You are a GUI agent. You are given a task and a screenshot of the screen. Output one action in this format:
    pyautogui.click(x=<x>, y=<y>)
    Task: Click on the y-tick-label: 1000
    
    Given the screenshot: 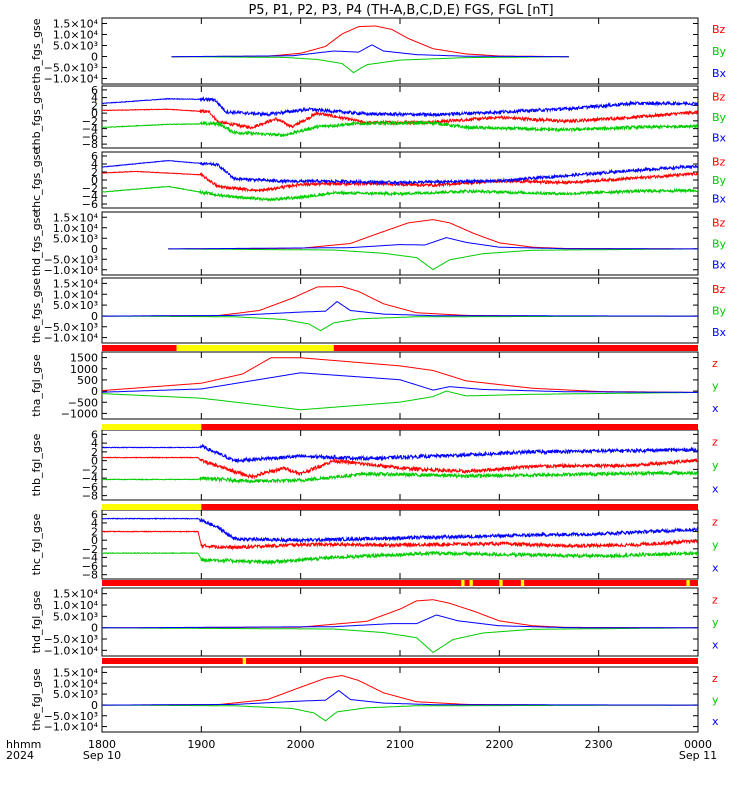 What is the action you would take?
    pyautogui.click(x=84, y=369)
    